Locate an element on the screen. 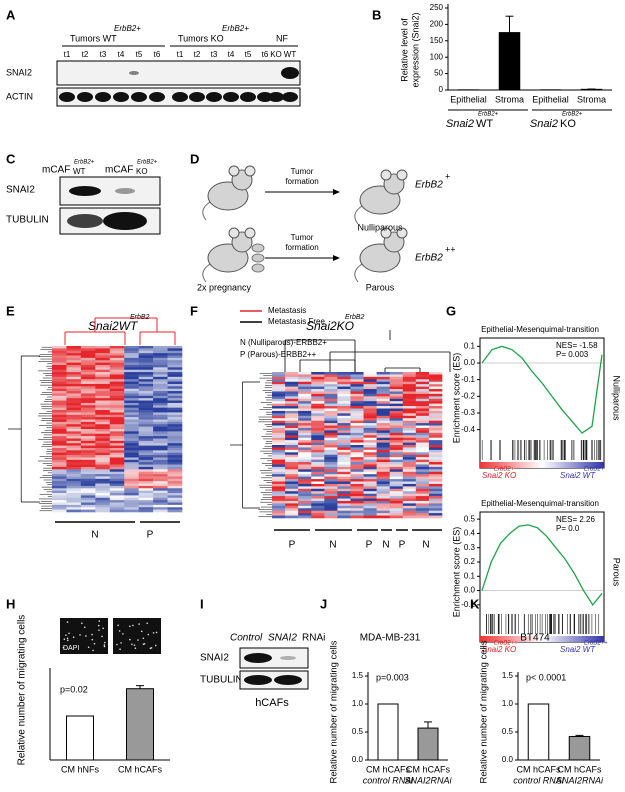  lane-label: t2 is located at coordinates (85, 54).